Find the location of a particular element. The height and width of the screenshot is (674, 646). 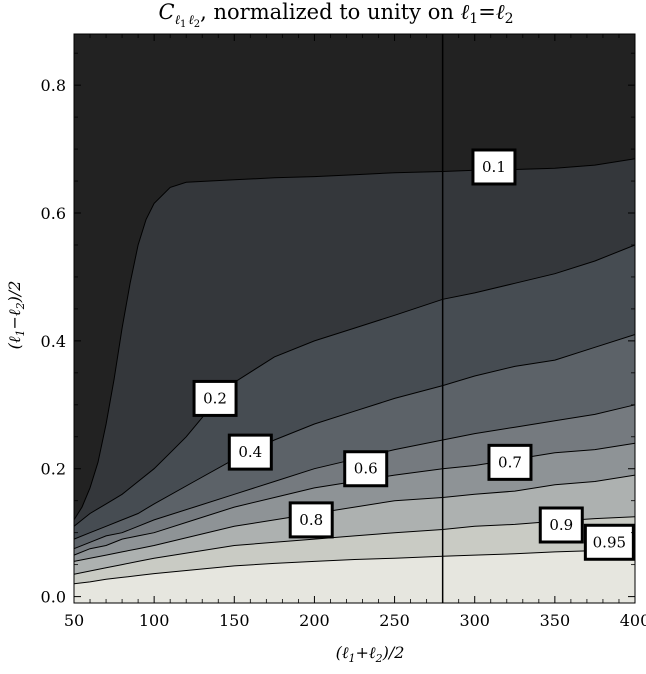

x-tick-label: 100 is located at coordinates (154, 620).